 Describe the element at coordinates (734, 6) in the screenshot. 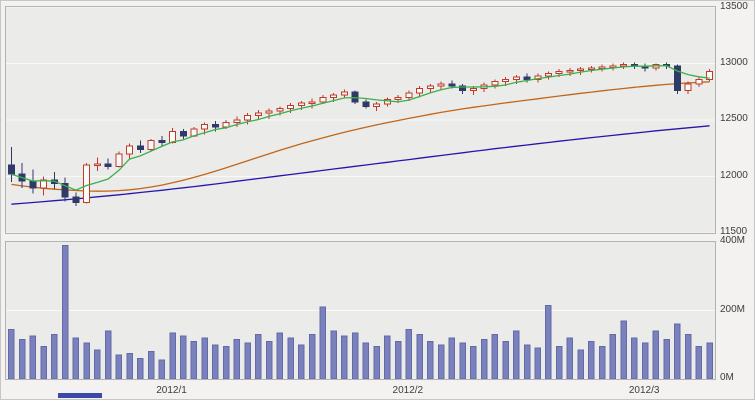

I see `price-axis-tick: 13500` at that location.